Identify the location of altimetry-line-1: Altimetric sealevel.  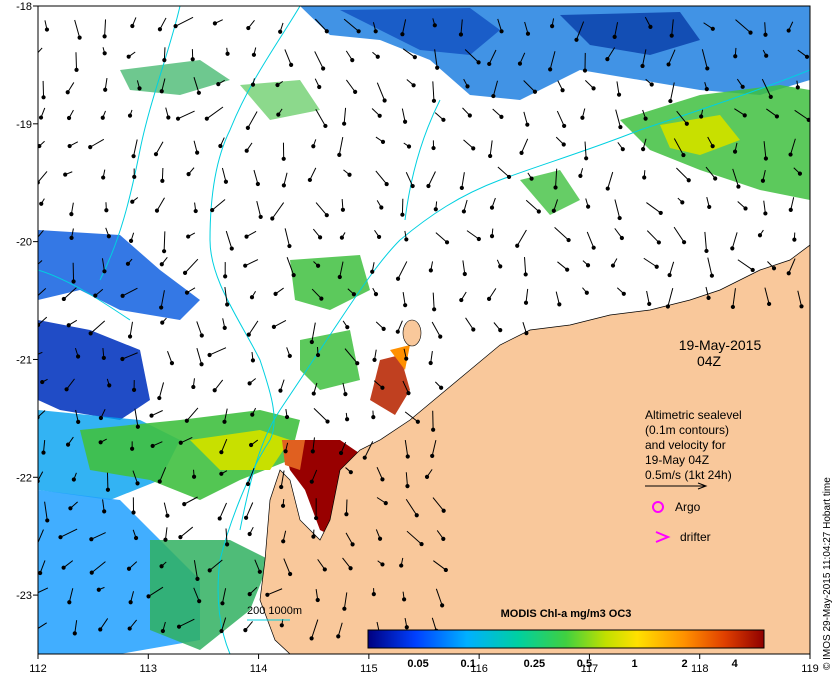
(693, 415).